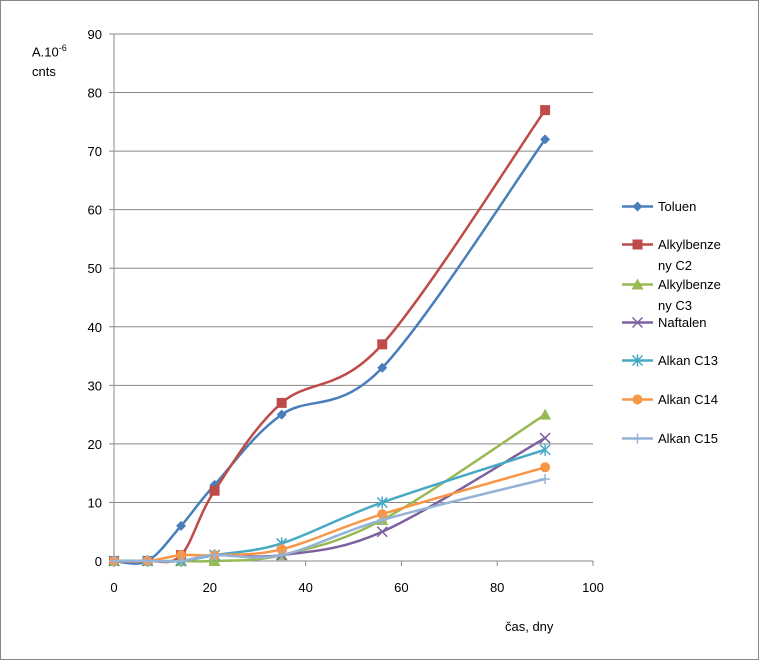 This screenshot has width=759, height=660. What do you see at coordinates (688, 399) in the screenshot?
I see `legend-label: Alkan C14` at bounding box center [688, 399].